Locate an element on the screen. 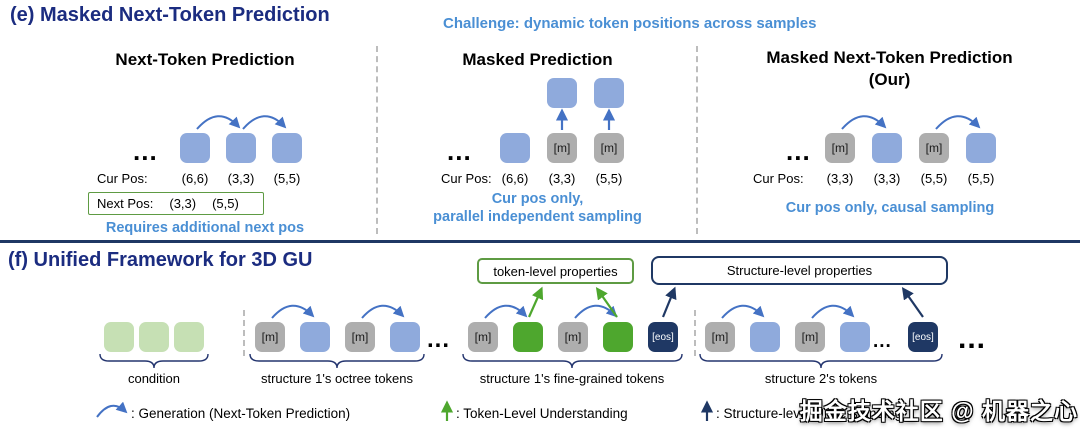  legend-generation-label: : Generation (Next-Token Prediction) is located at coordinates (241, 413).